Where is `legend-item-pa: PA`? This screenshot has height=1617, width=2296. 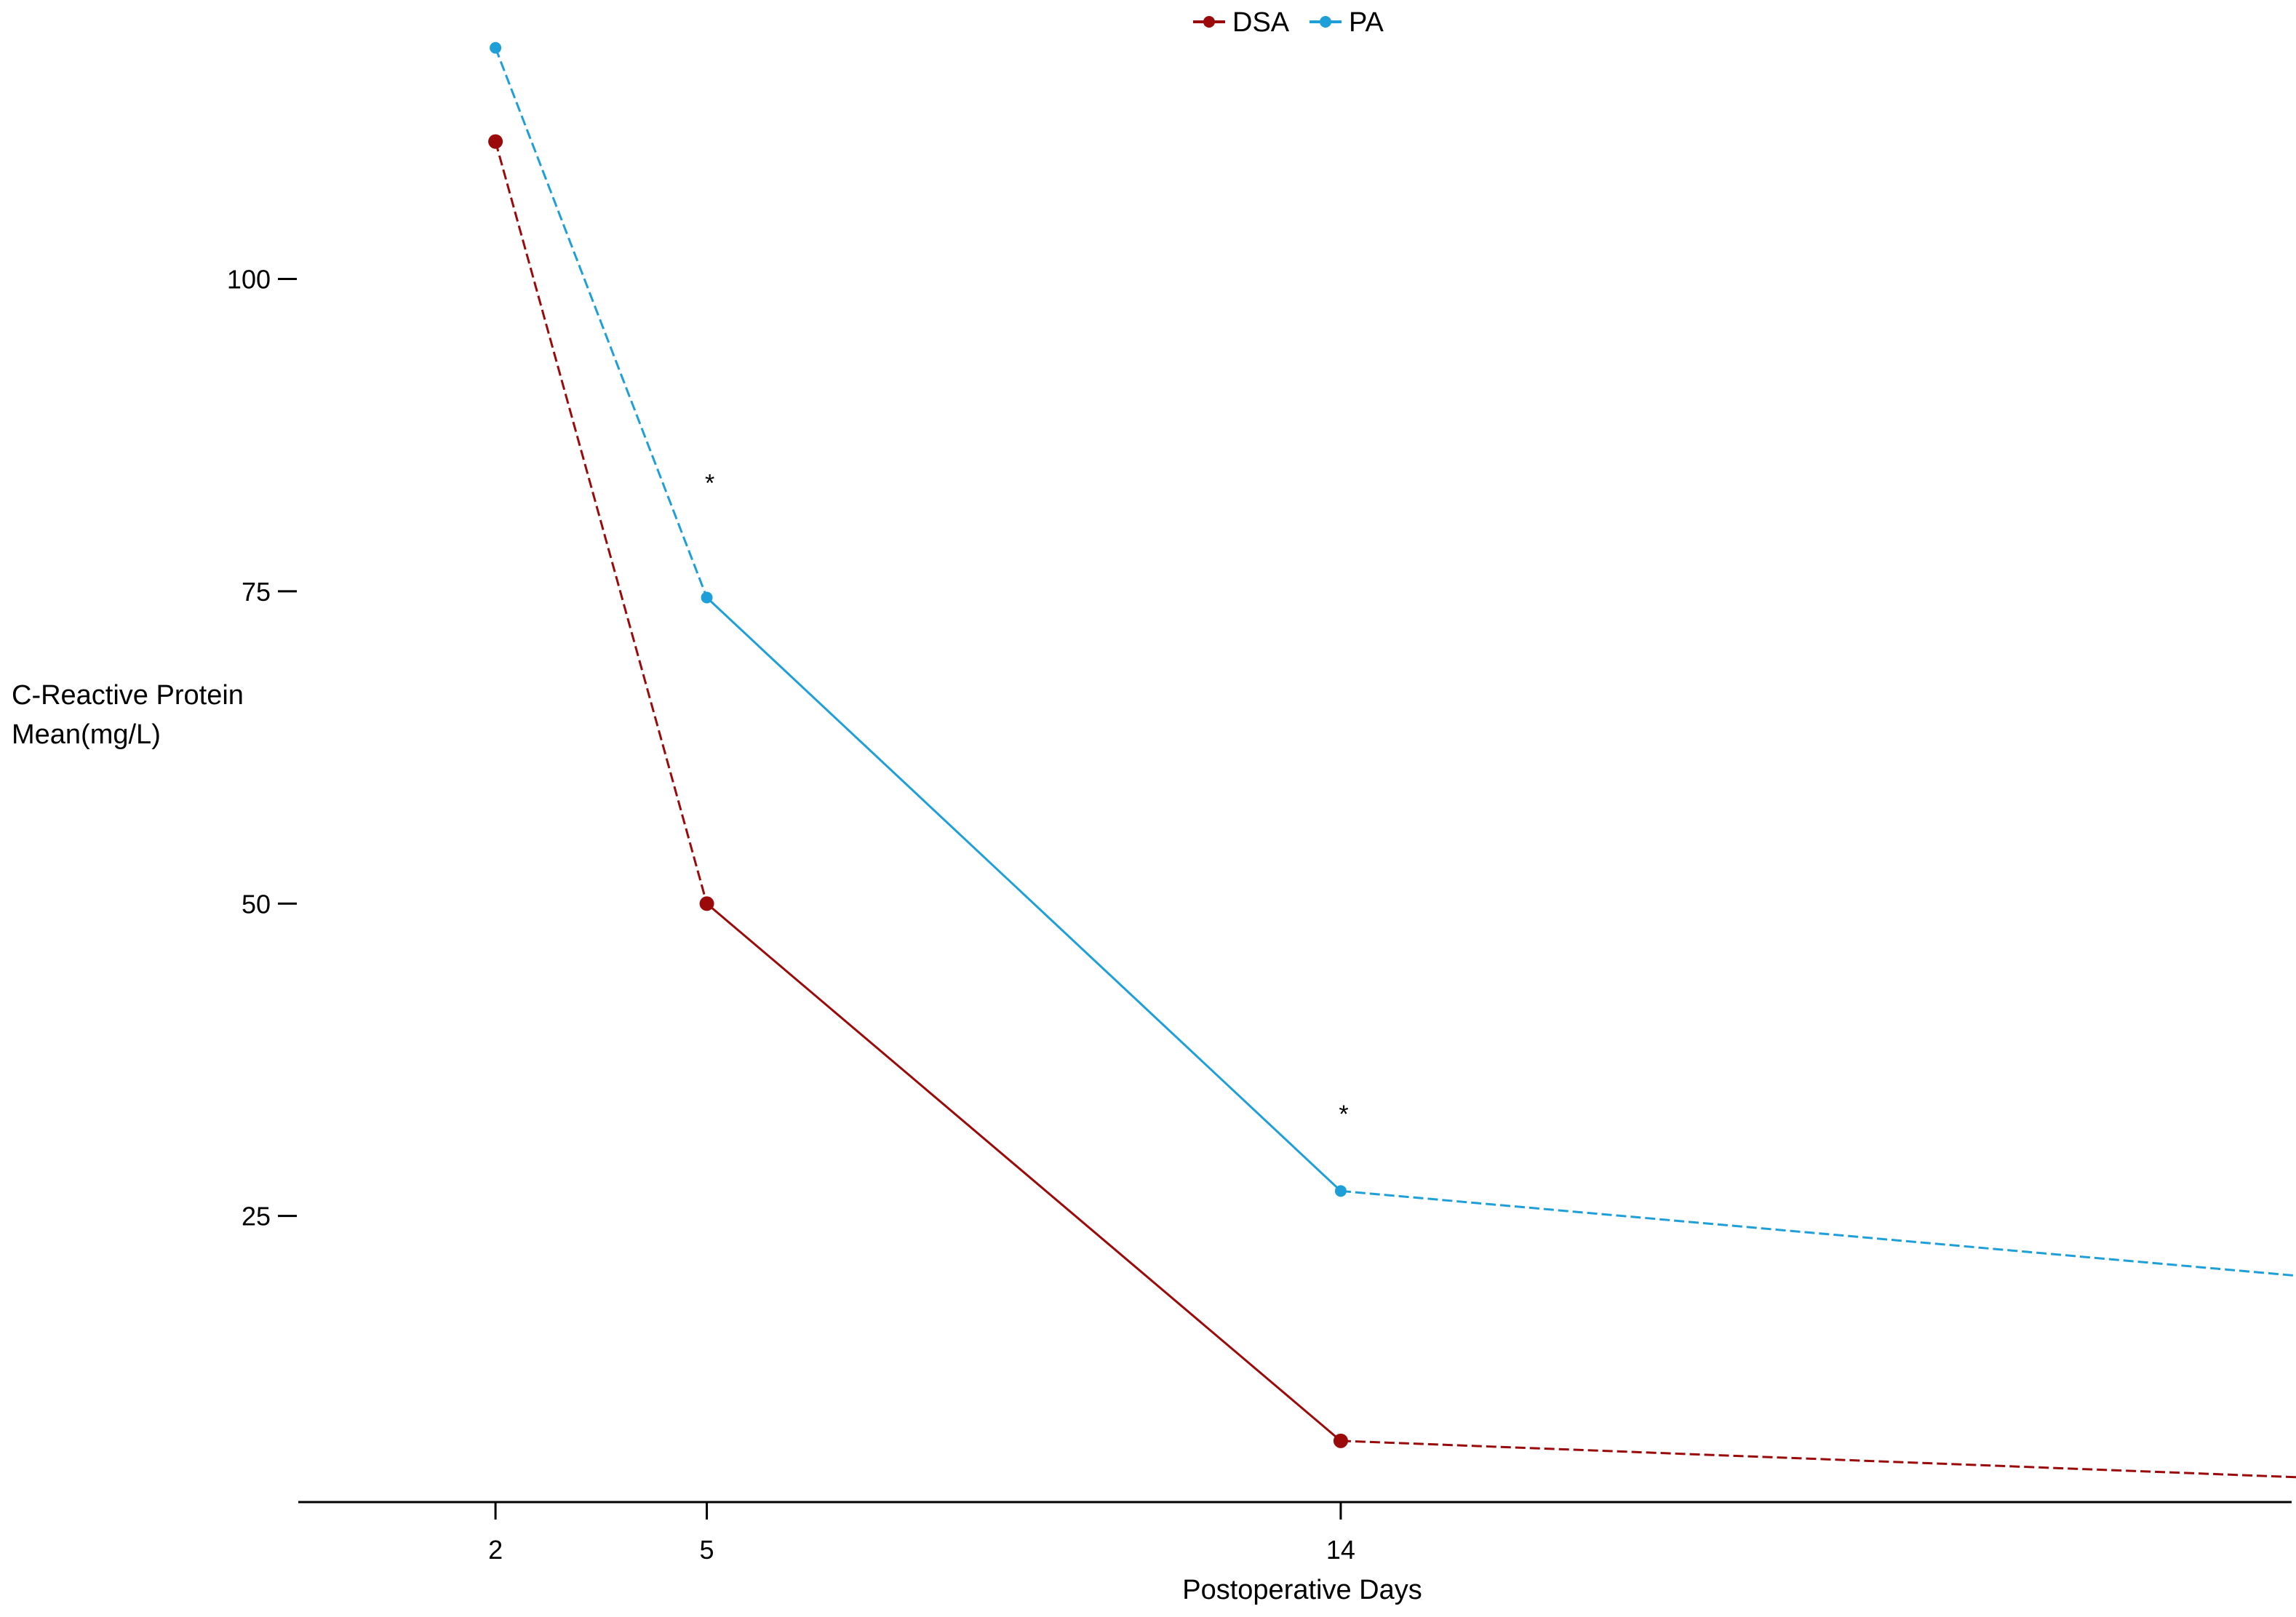 legend-item-pa: PA is located at coordinates (1347, 22).